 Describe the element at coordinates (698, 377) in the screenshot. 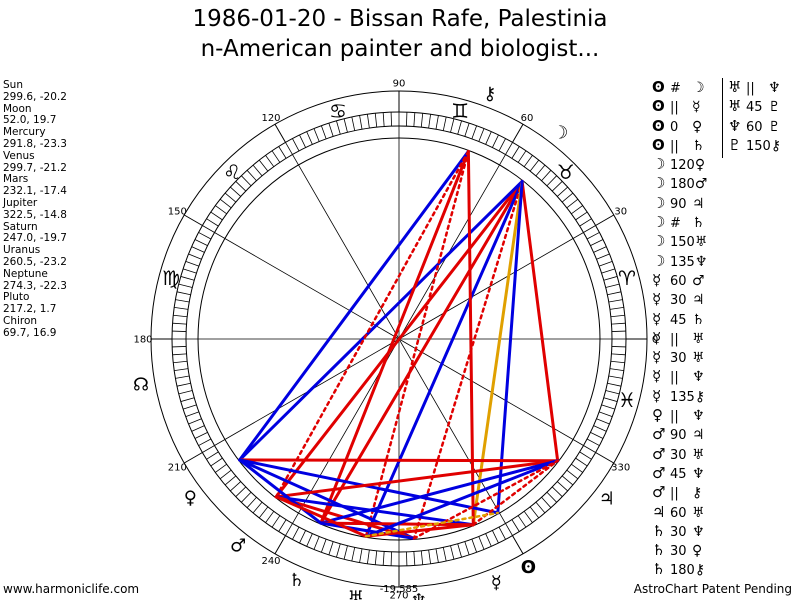

I see `aspect-planet-b-icon: ♆` at that location.